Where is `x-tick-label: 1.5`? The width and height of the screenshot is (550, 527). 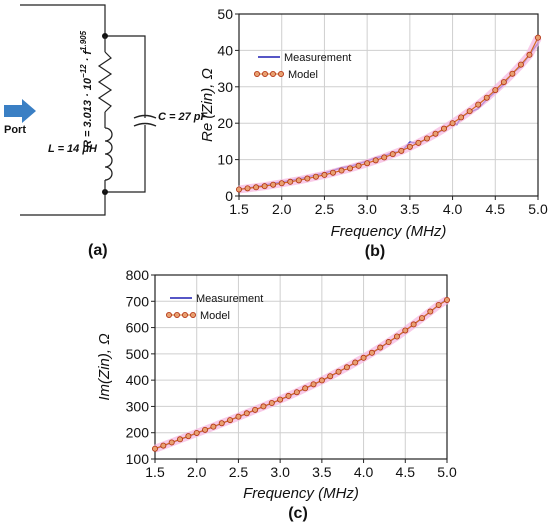
x-tick-label: 1.5 is located at coordinates (155, 472).